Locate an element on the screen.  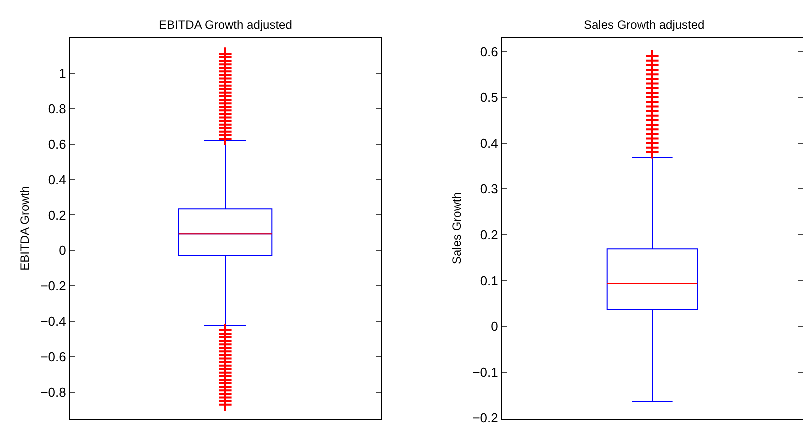
y-axis-title: Sales Growth is located at coordinates (457, 228).